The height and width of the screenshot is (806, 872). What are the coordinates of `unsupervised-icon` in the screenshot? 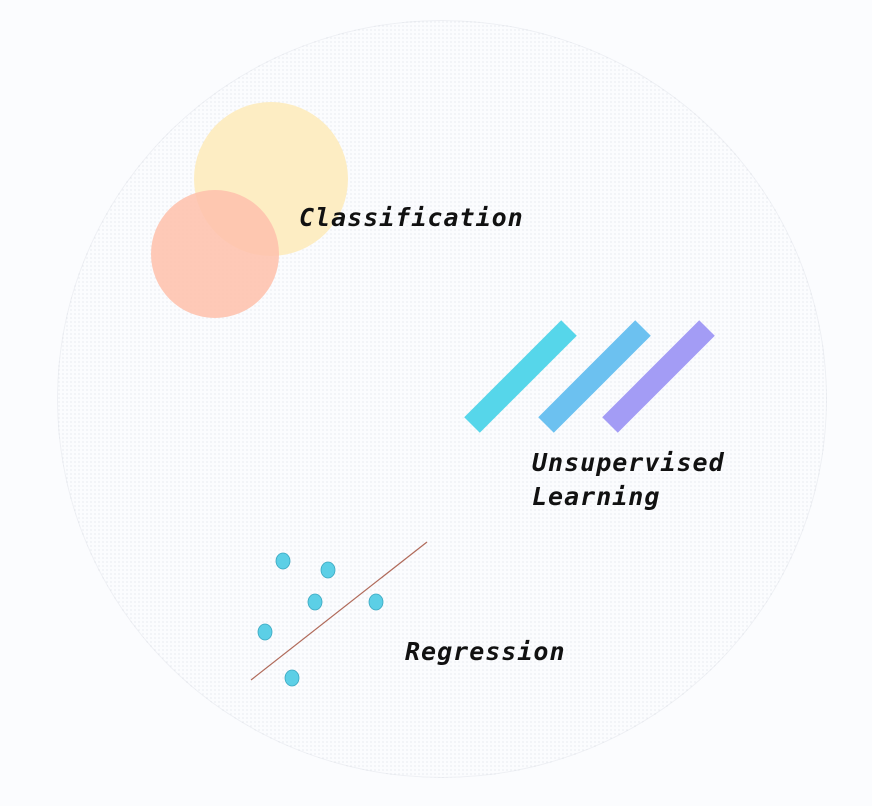 It's located at (589, 376).